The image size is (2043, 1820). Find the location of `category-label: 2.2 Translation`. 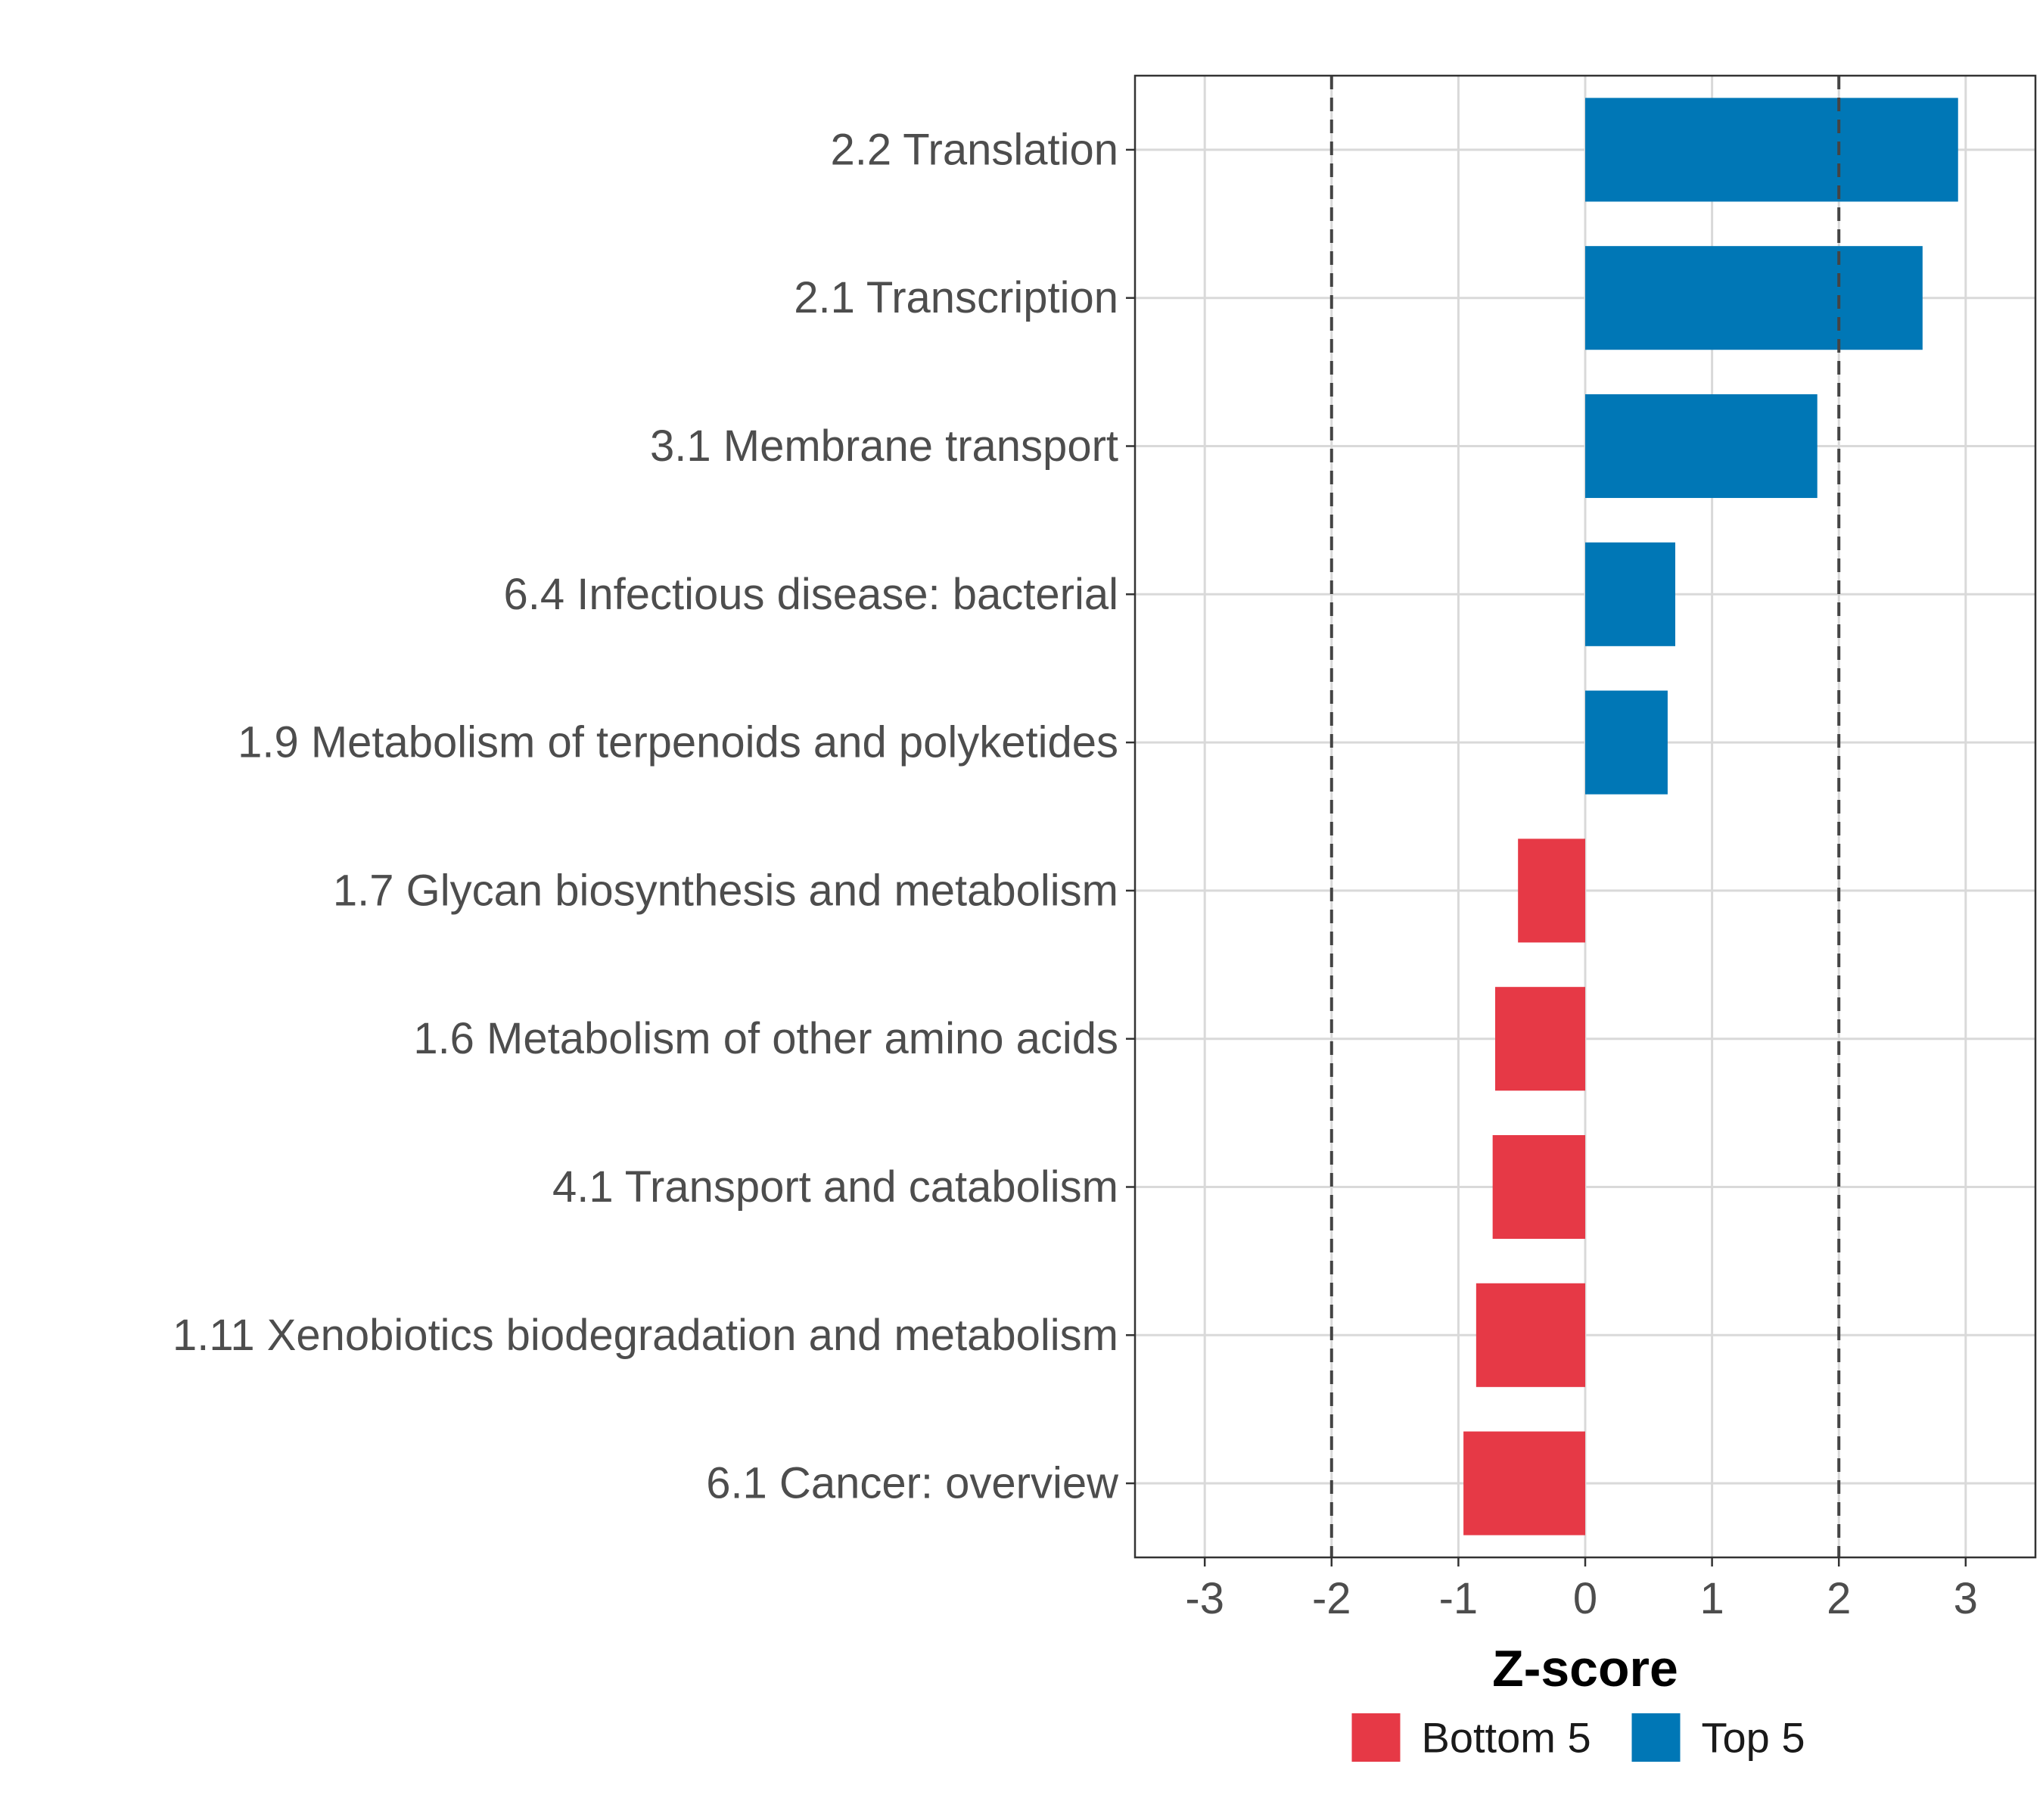

category-label: 2.2 Translation is located at coordinates (975, 149).